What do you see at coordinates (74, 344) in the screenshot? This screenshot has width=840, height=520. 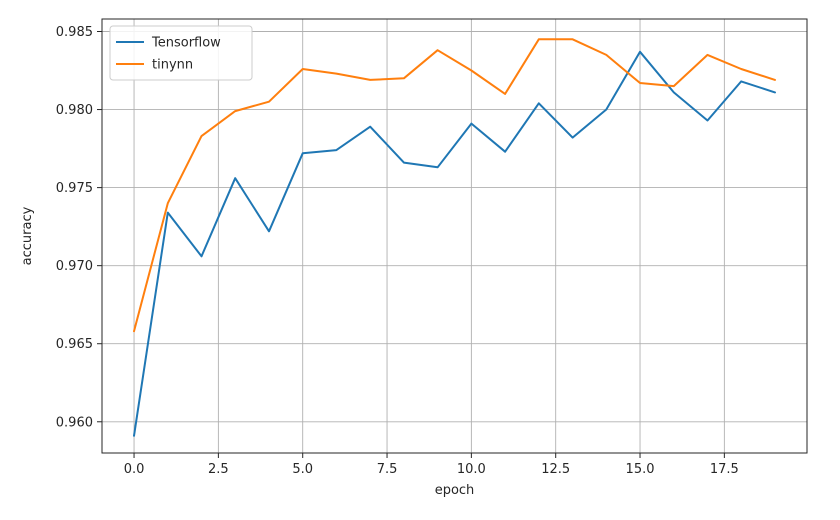 I see `y-tick-label: 0.965` at bounding box center [74, 344].